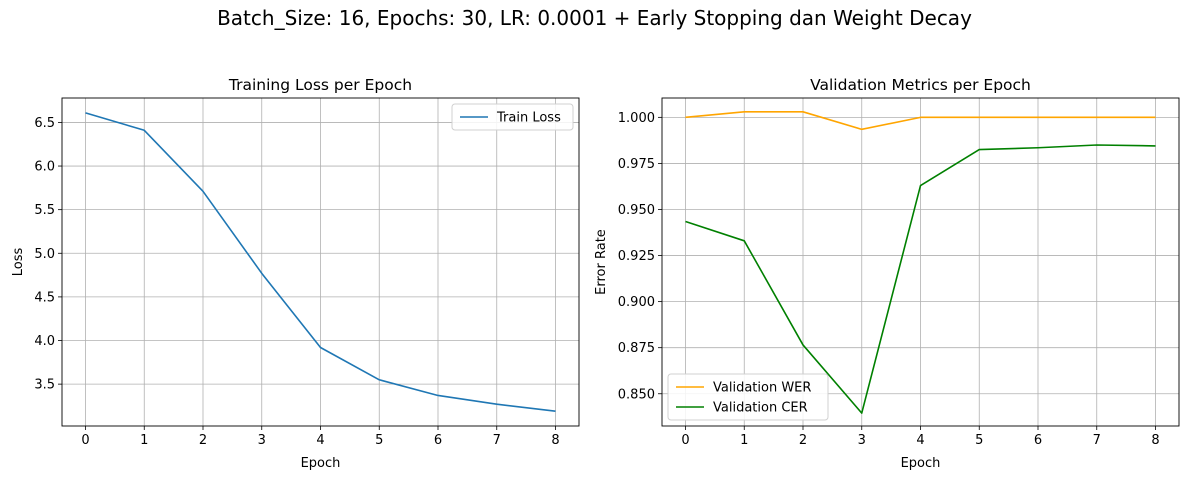 The height and width of the screenshot is (480, 1189). What do you see at coordinates (320, 85) in the screenshot?
I see `chart-title: Training Loss per Epoch` at bounding box center [320, 85].